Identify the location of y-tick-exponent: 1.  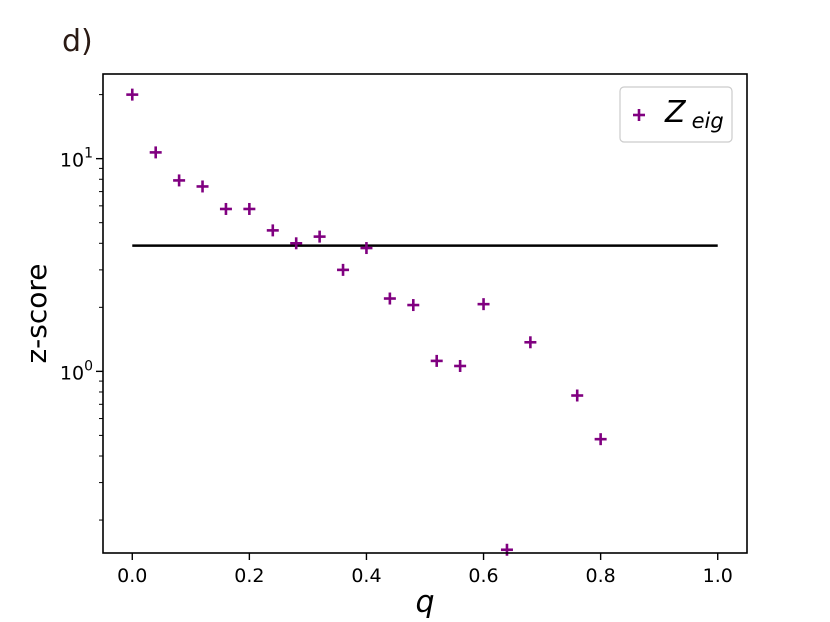
(88, 154).